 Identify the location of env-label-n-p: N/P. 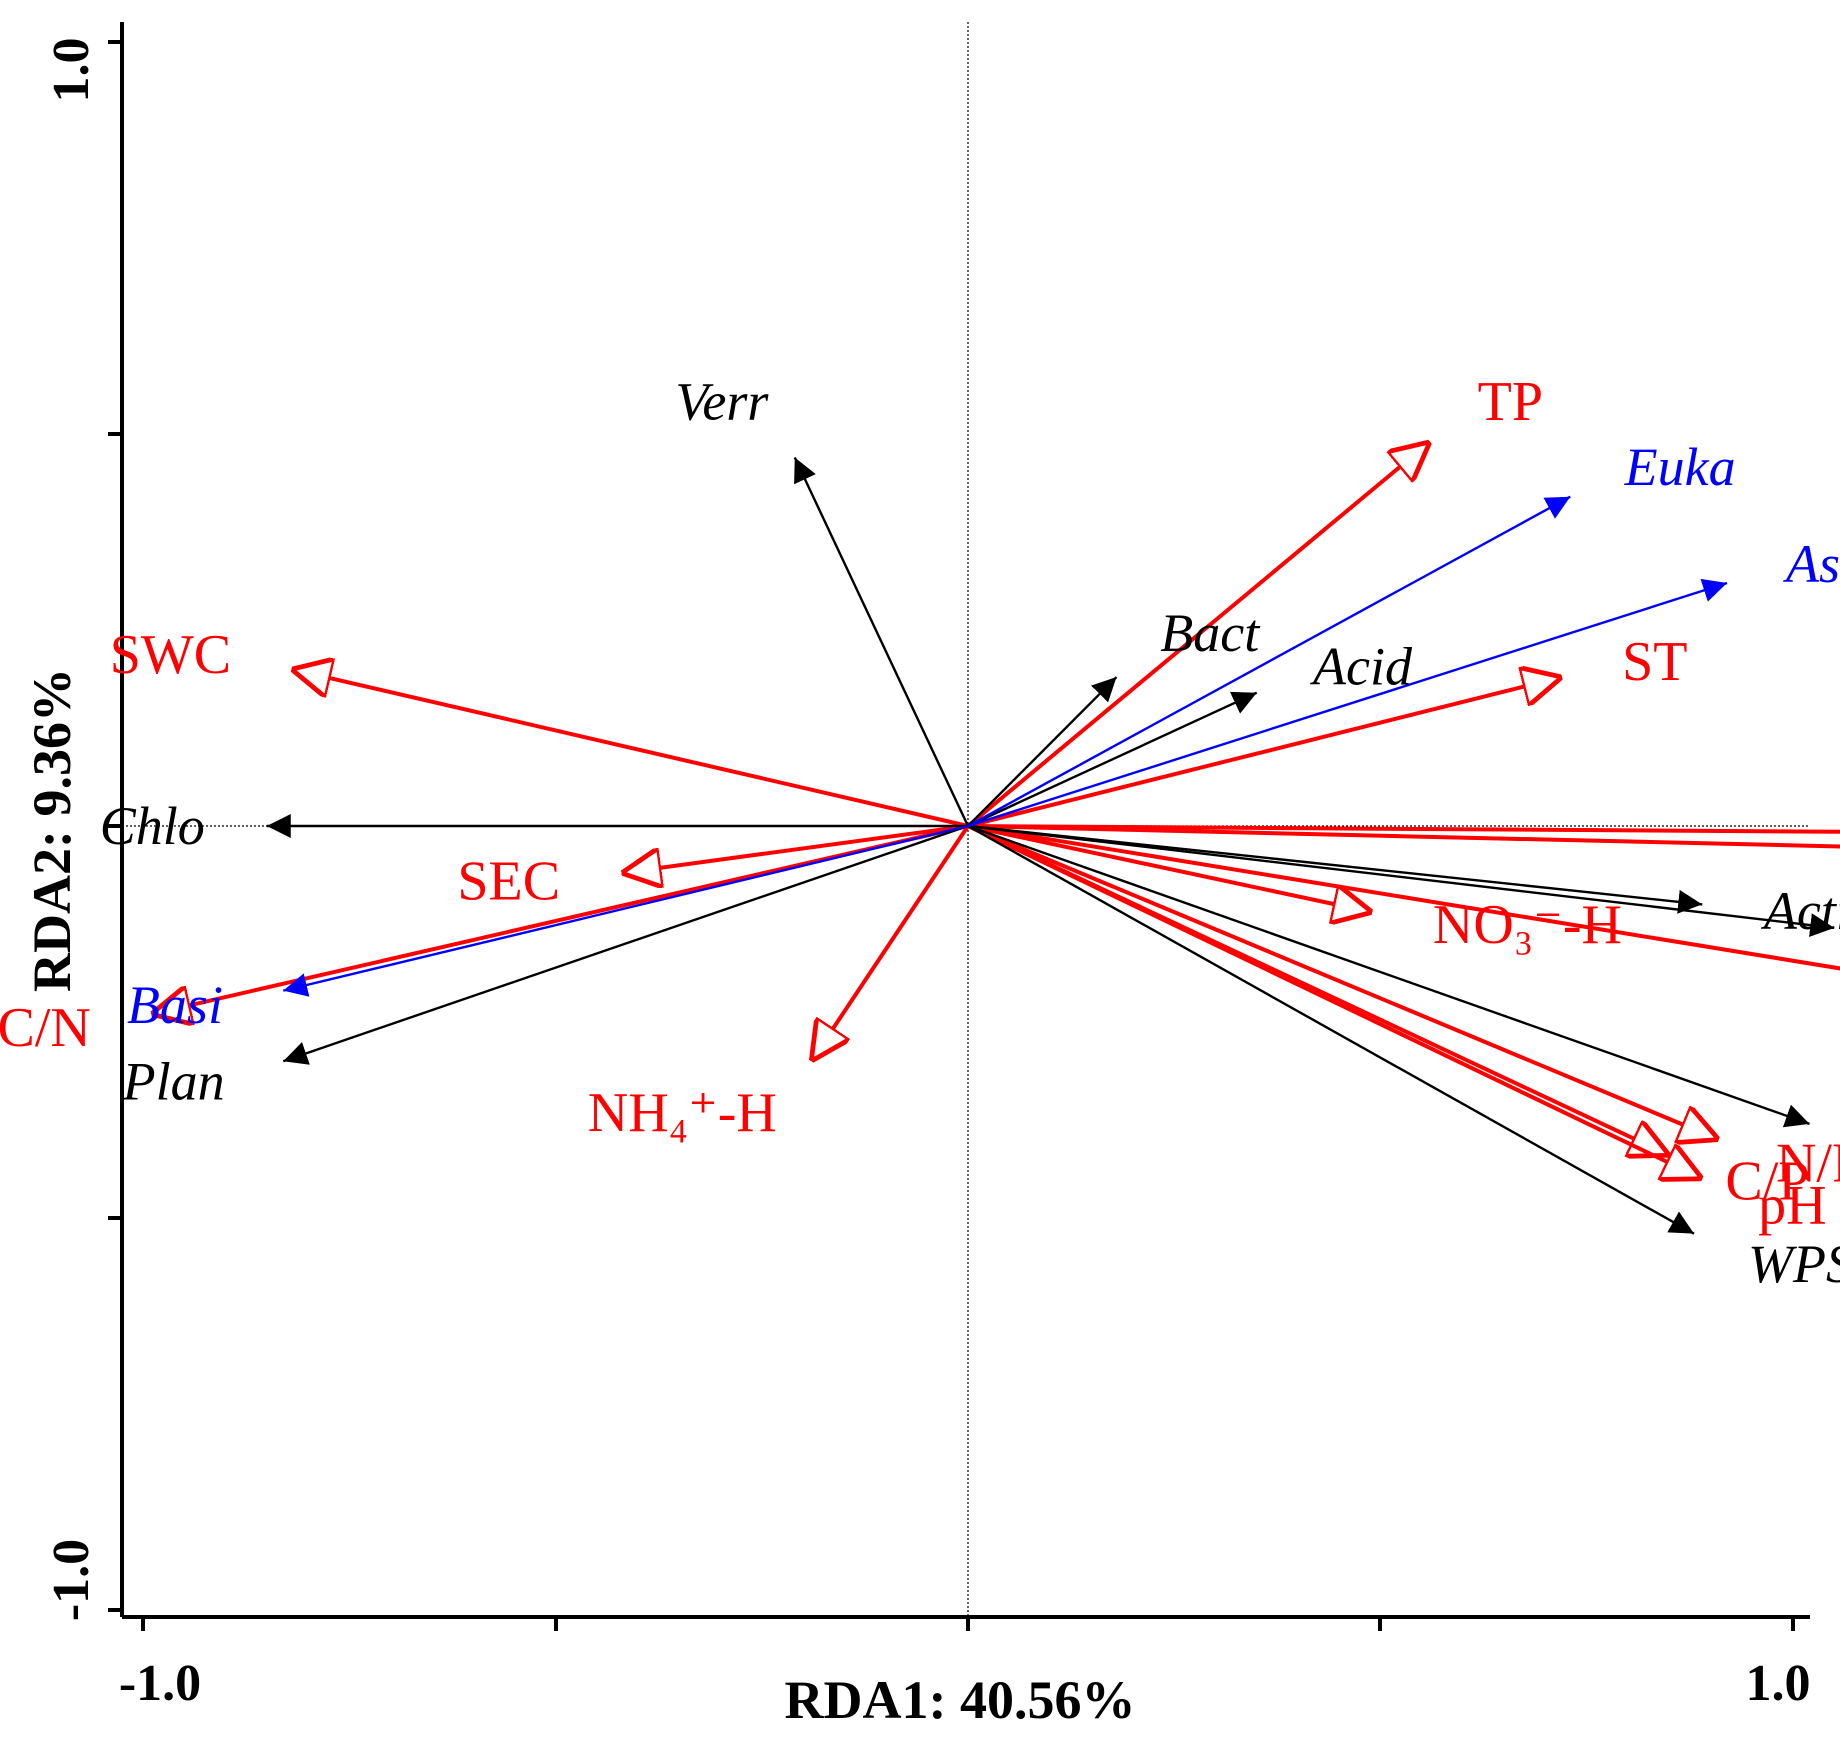
(1808, 1163).